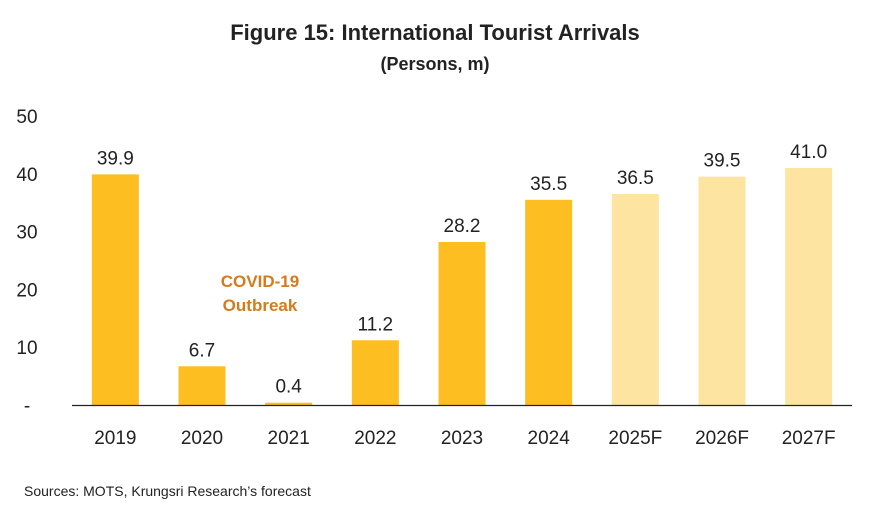 This screenshot has width=870, height=518. I want to click on y-tick-label: 20, so click(26, 290).